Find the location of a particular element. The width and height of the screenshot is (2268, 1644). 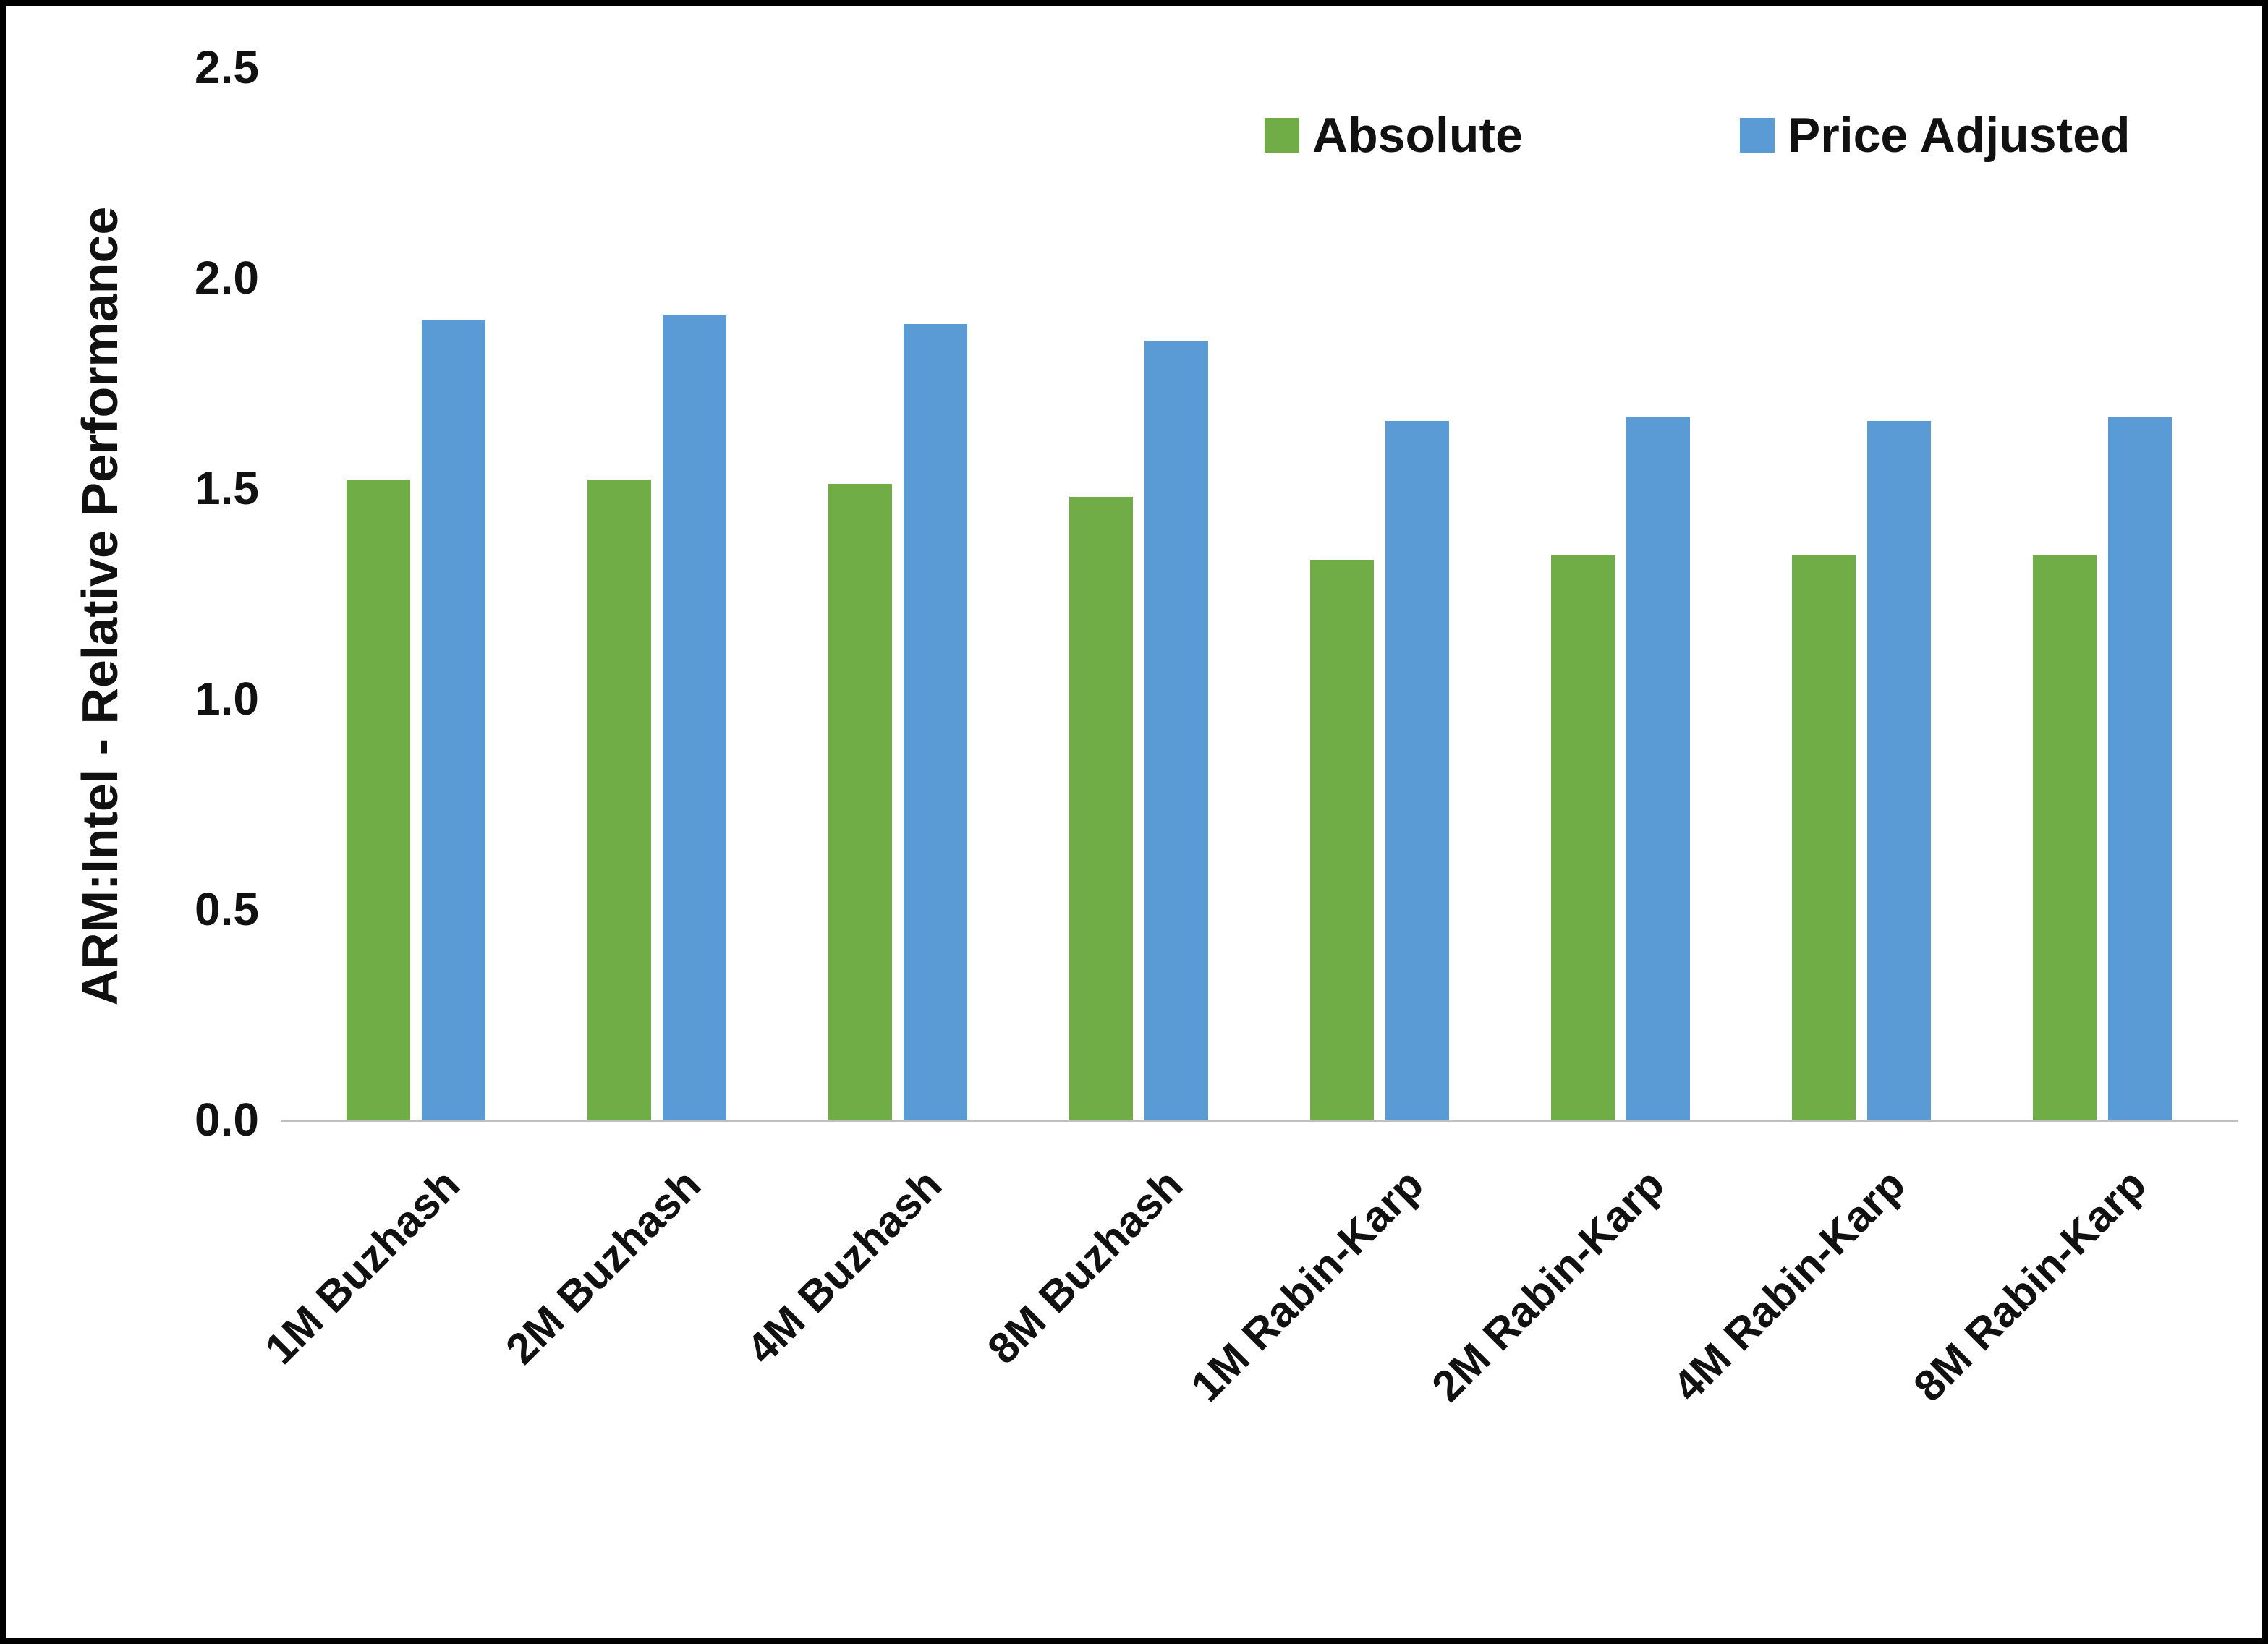

bar-absolute-1m-rabin-karp is located at coordinates (1342, 839).